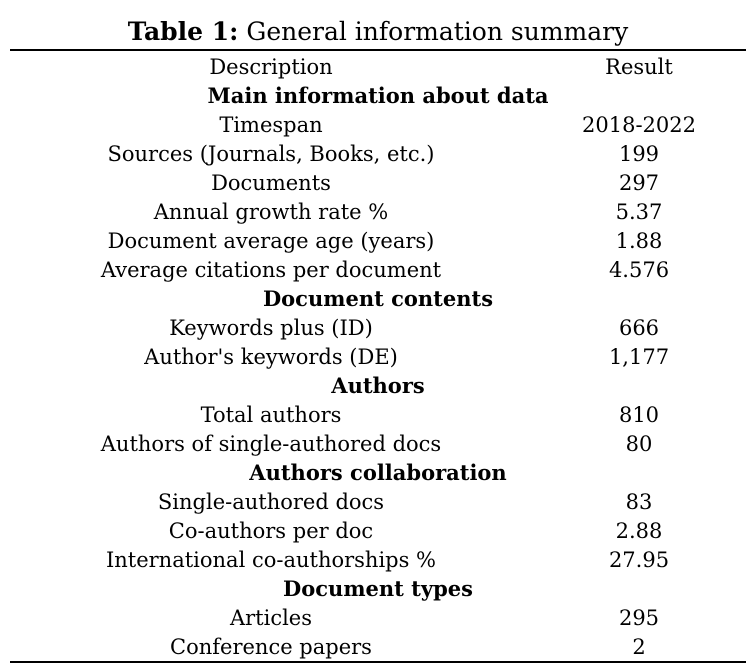  I want to click on section-heading-document-types: Document types, so click(378, 588).